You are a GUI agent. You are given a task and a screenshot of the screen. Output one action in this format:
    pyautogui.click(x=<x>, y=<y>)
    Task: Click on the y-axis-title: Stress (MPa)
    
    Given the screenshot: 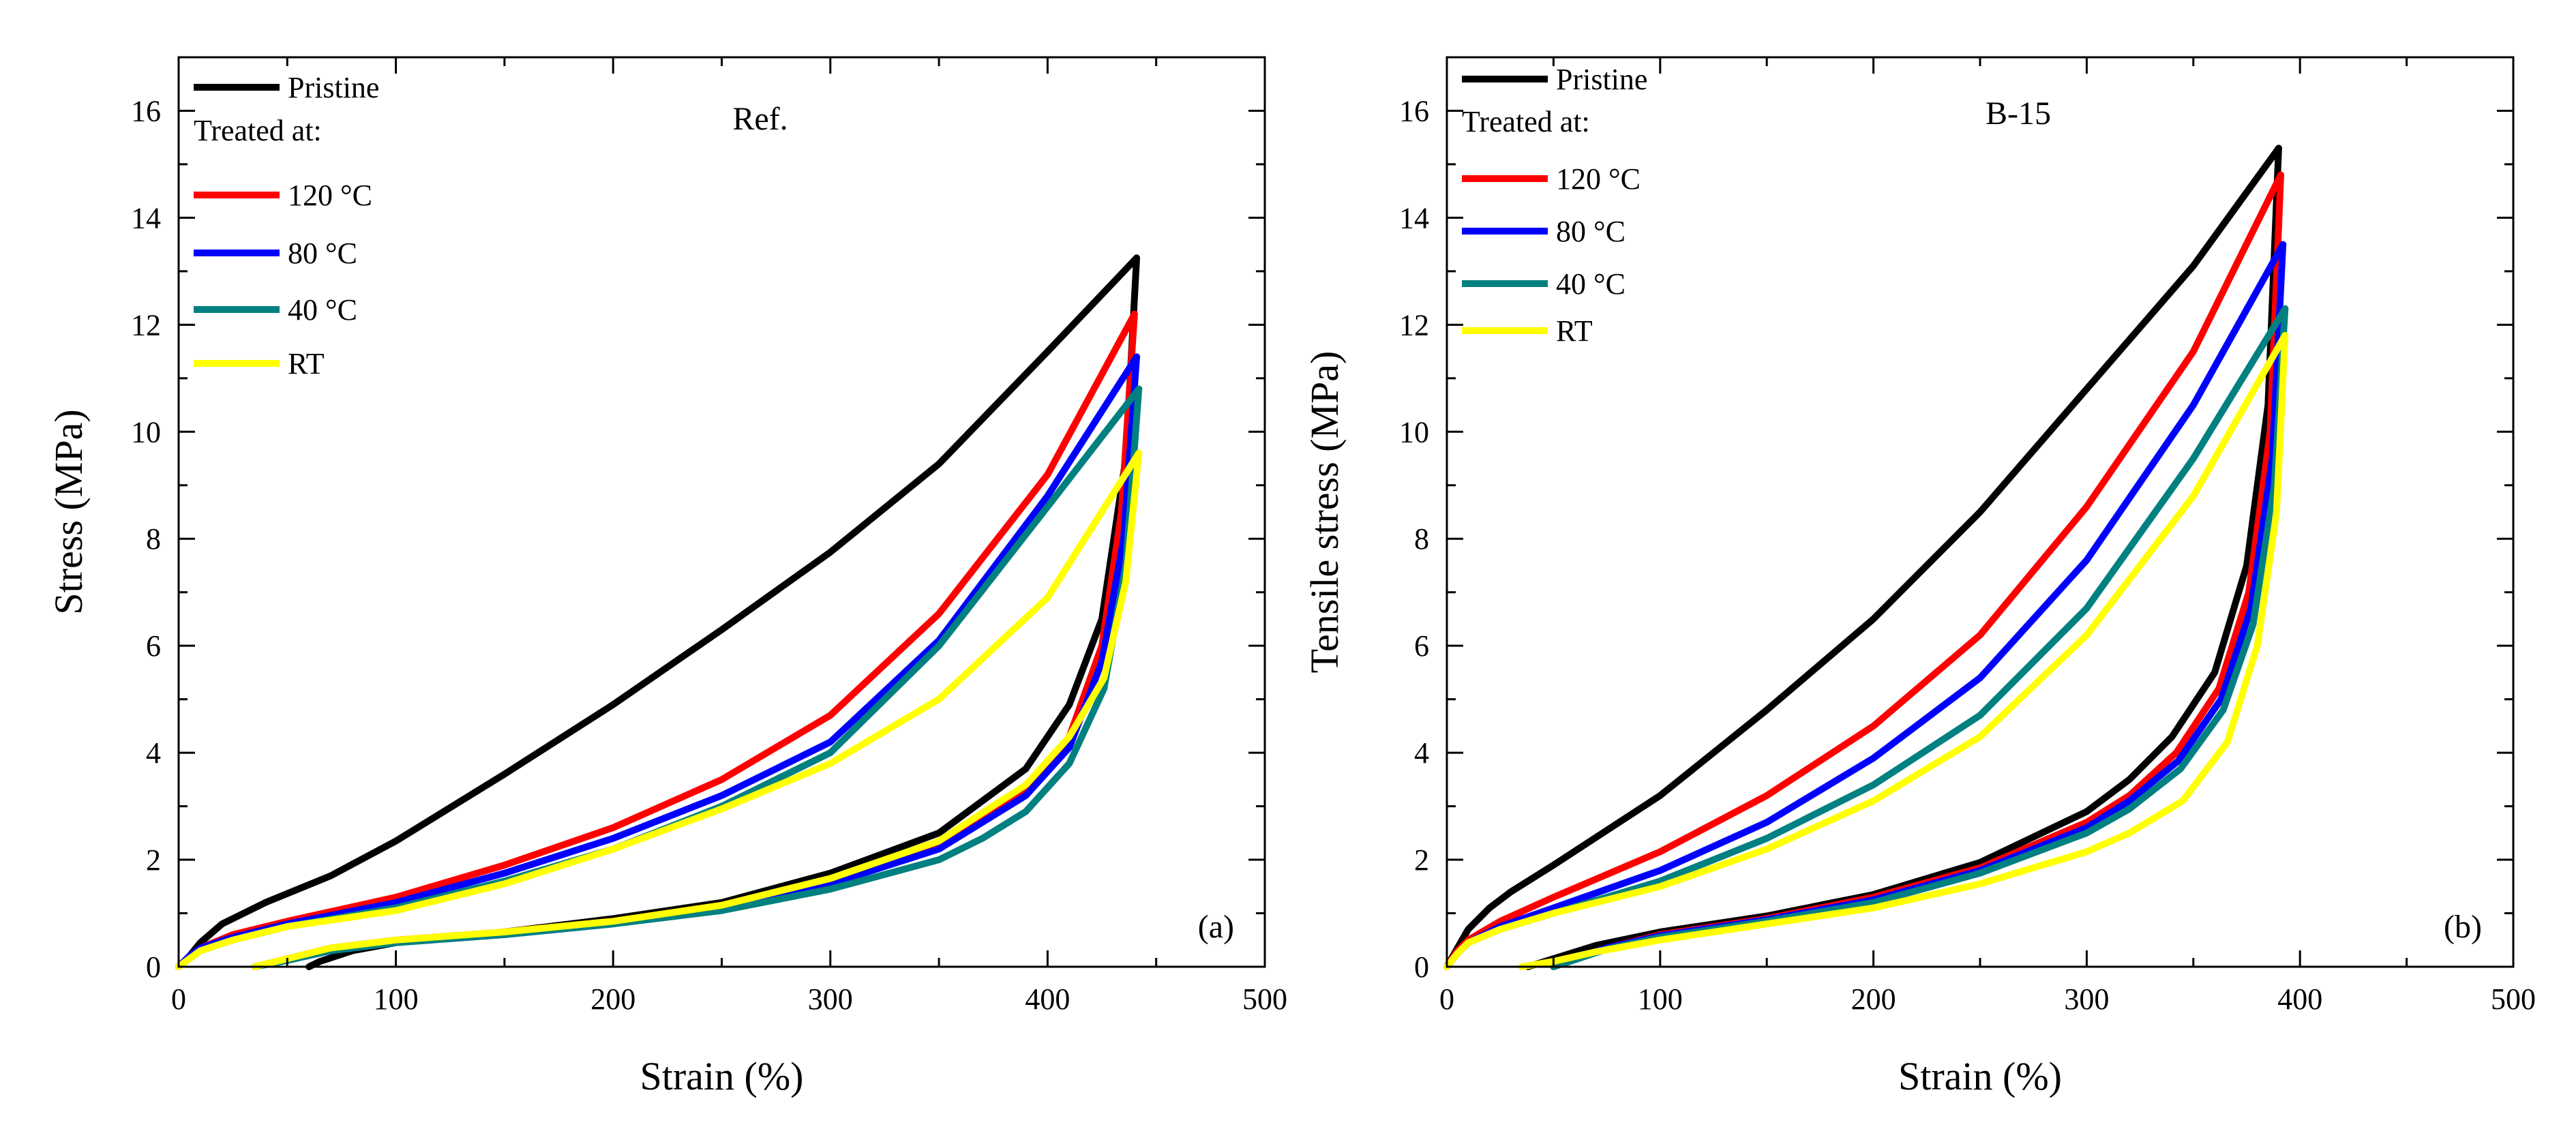 What is the action you would take?
    pyautogui.click(x=68, y=512)
    